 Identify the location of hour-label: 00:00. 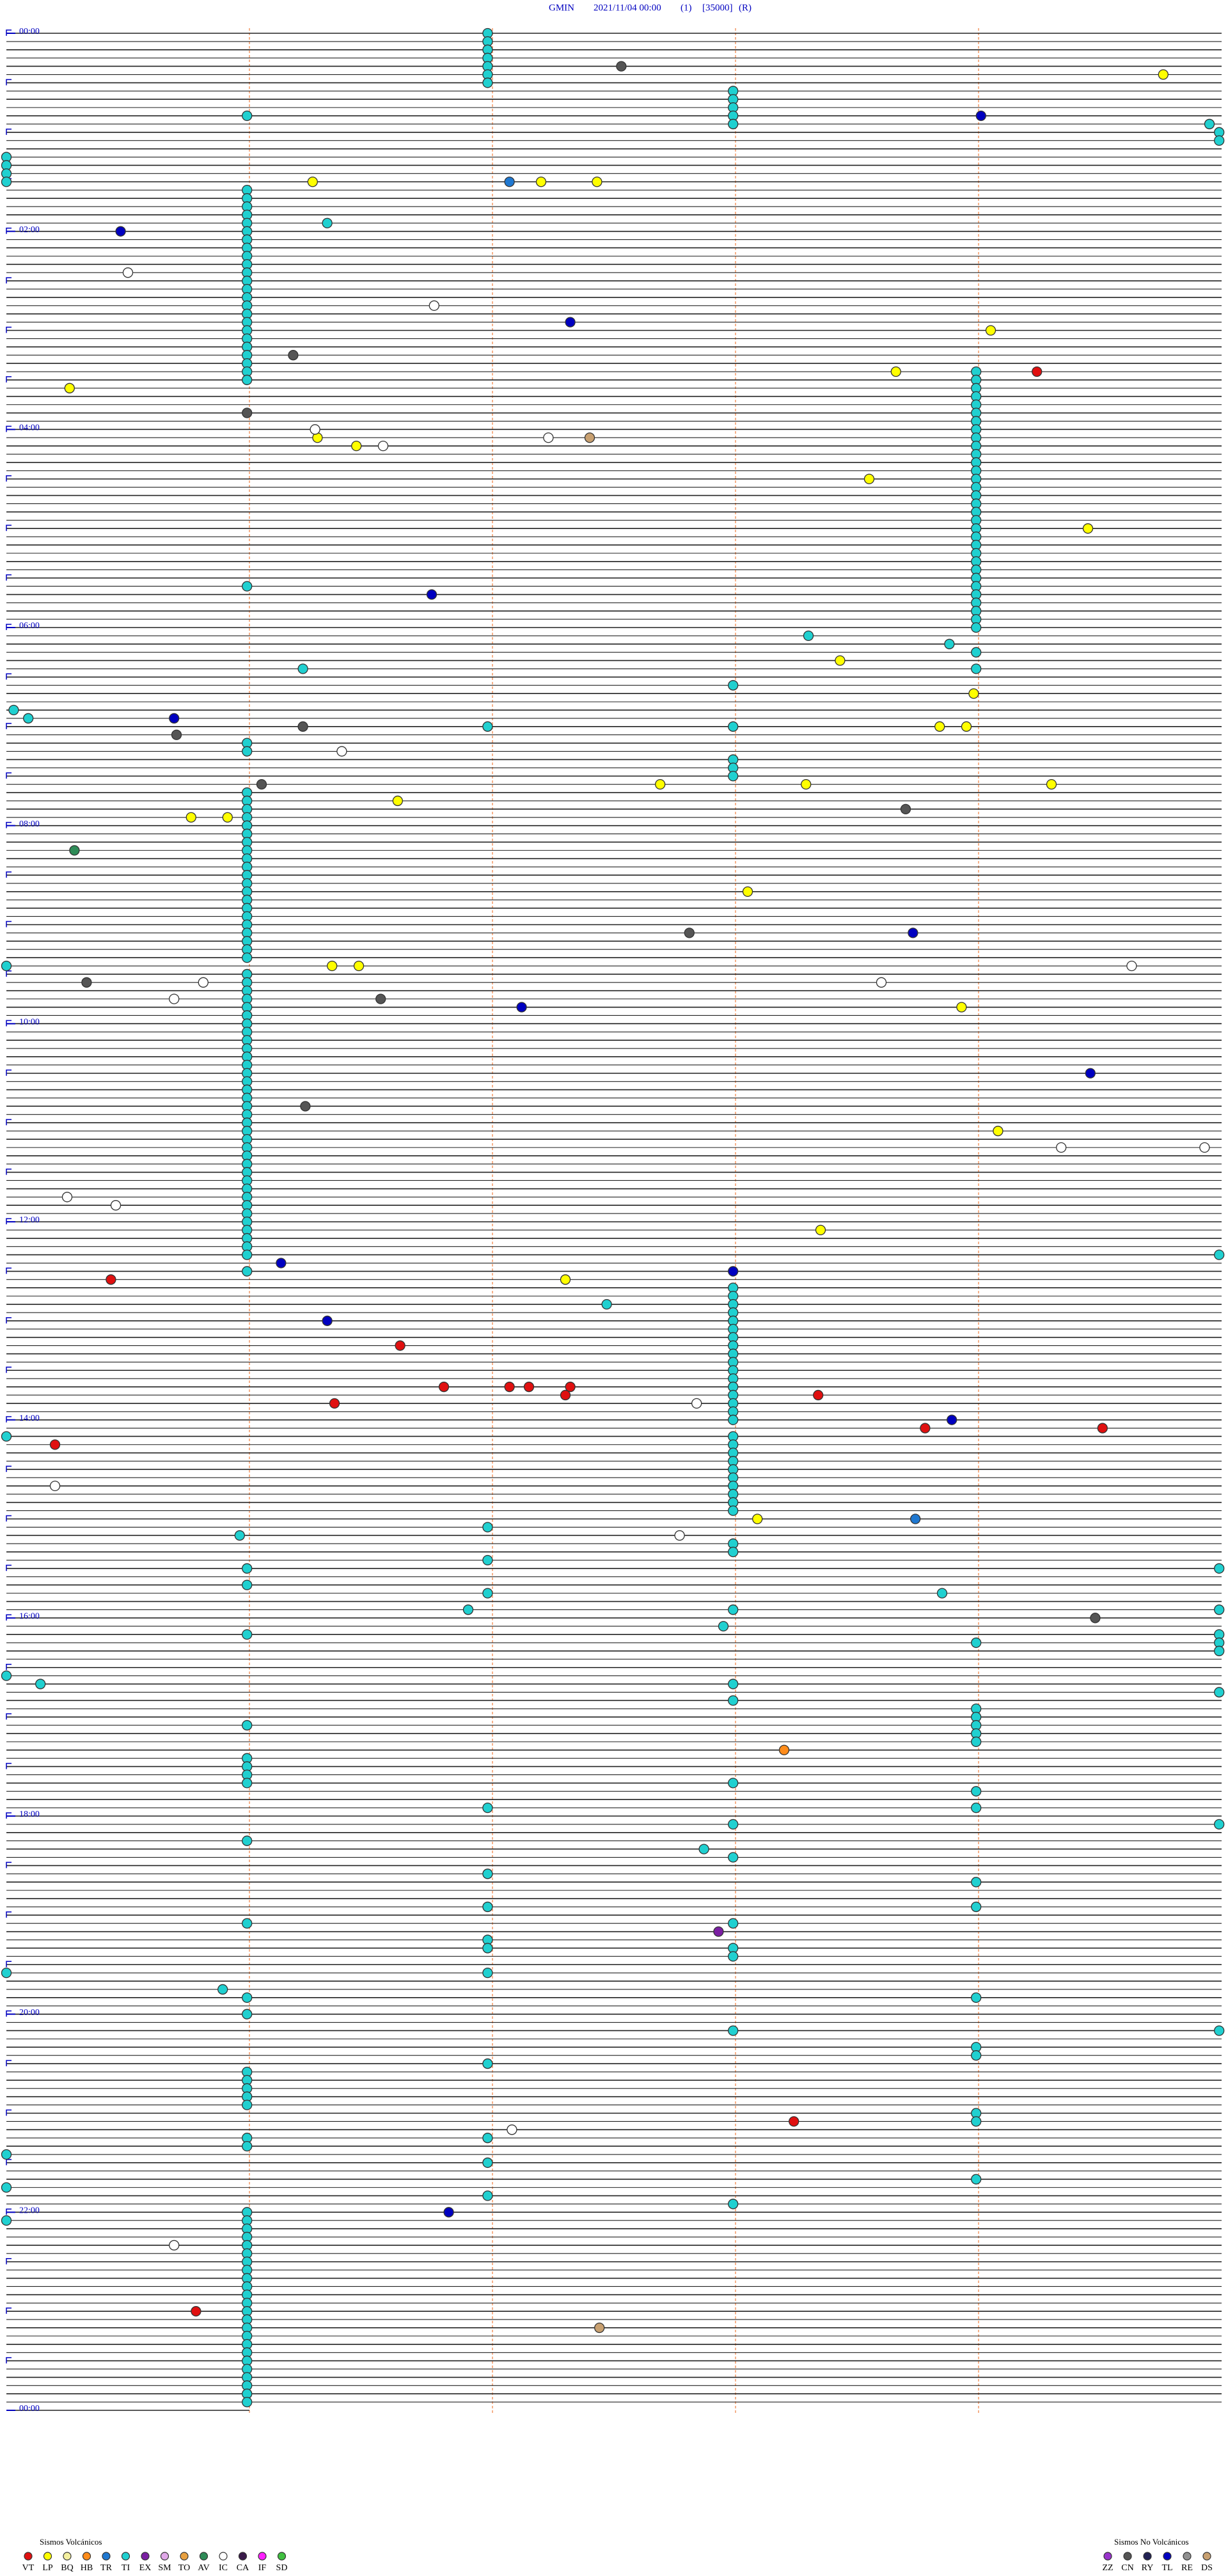
(29, 31).